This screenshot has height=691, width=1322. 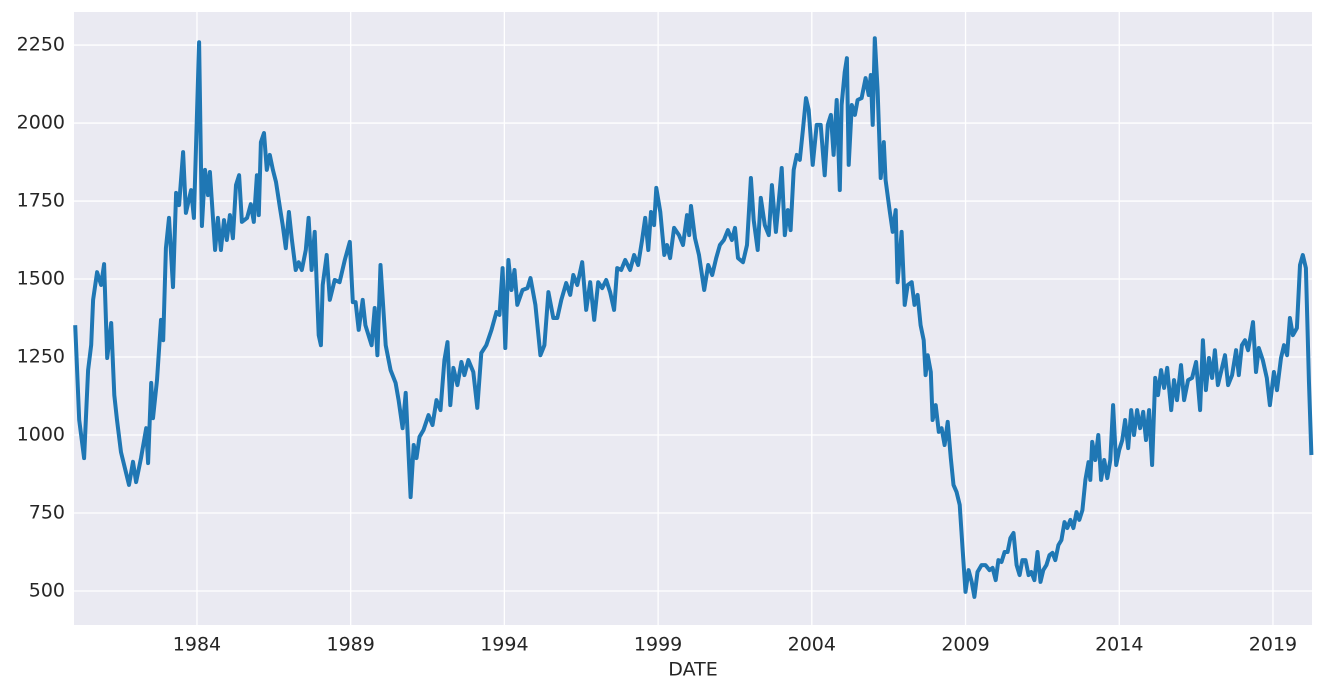 What do you see at coordinates (1273, 645) in the screenshot?
I see `x-tick-label: 2019` at bounding box center [1273, 645].